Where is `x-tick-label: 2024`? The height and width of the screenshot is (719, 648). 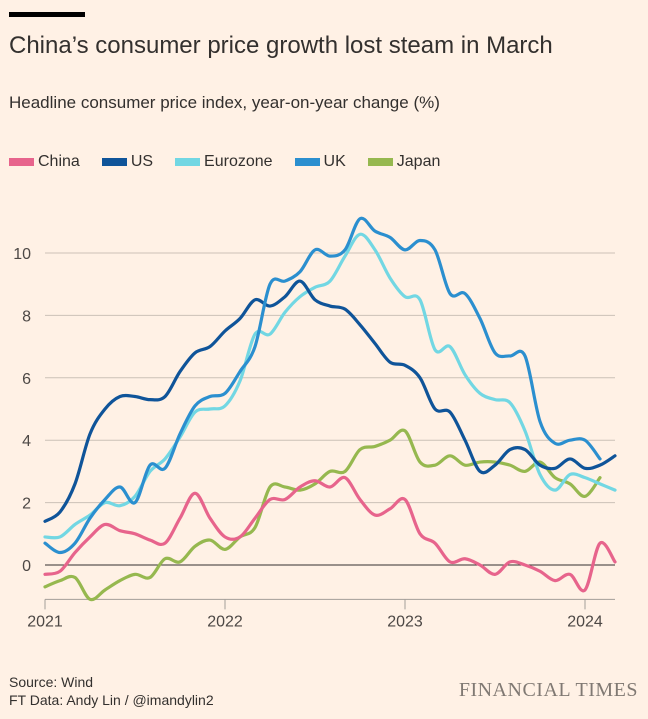
x-tick-label: 2024 is located at coordinates (585, 621).